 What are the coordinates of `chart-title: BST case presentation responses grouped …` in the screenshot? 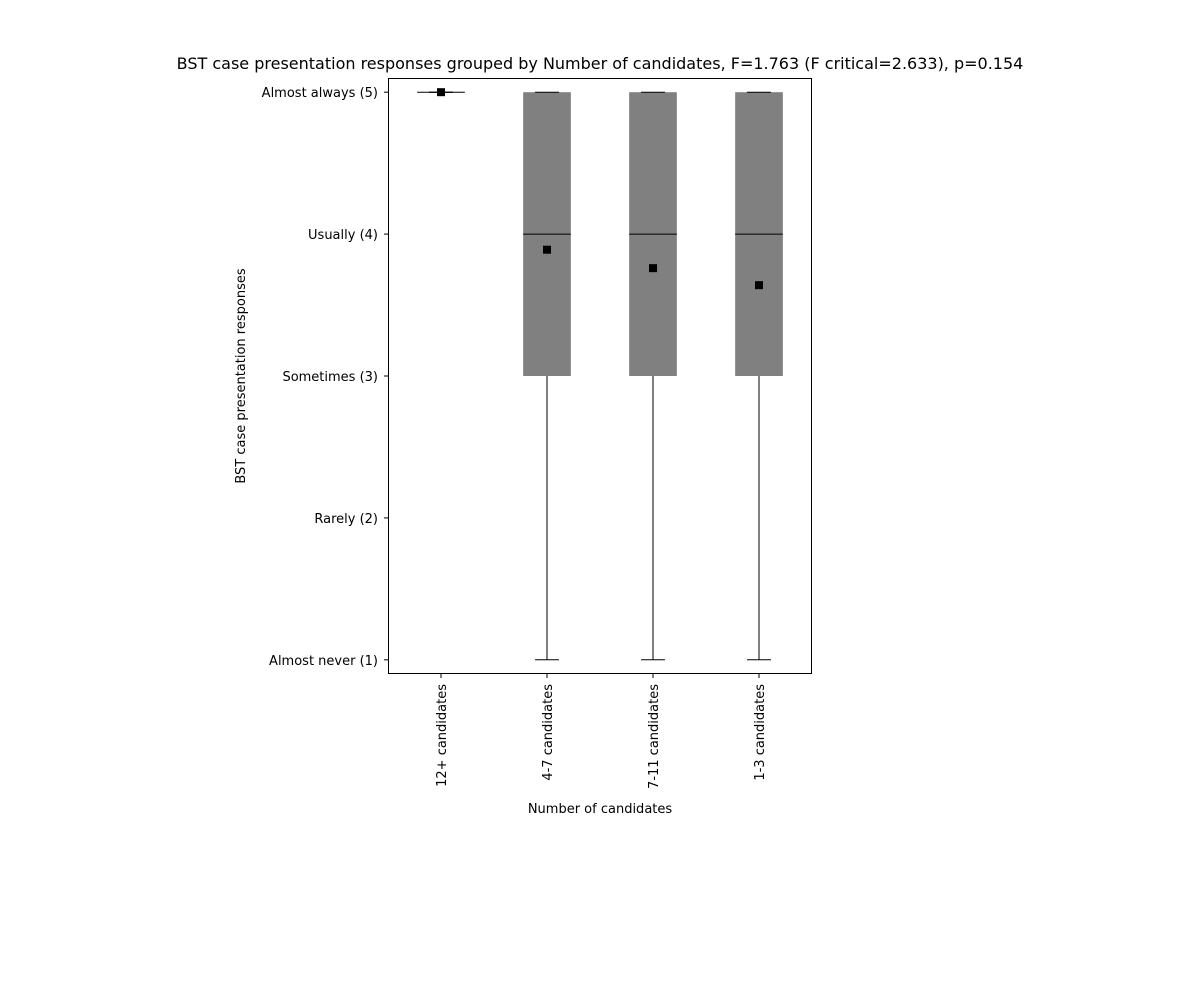 It's located at (600, 63).